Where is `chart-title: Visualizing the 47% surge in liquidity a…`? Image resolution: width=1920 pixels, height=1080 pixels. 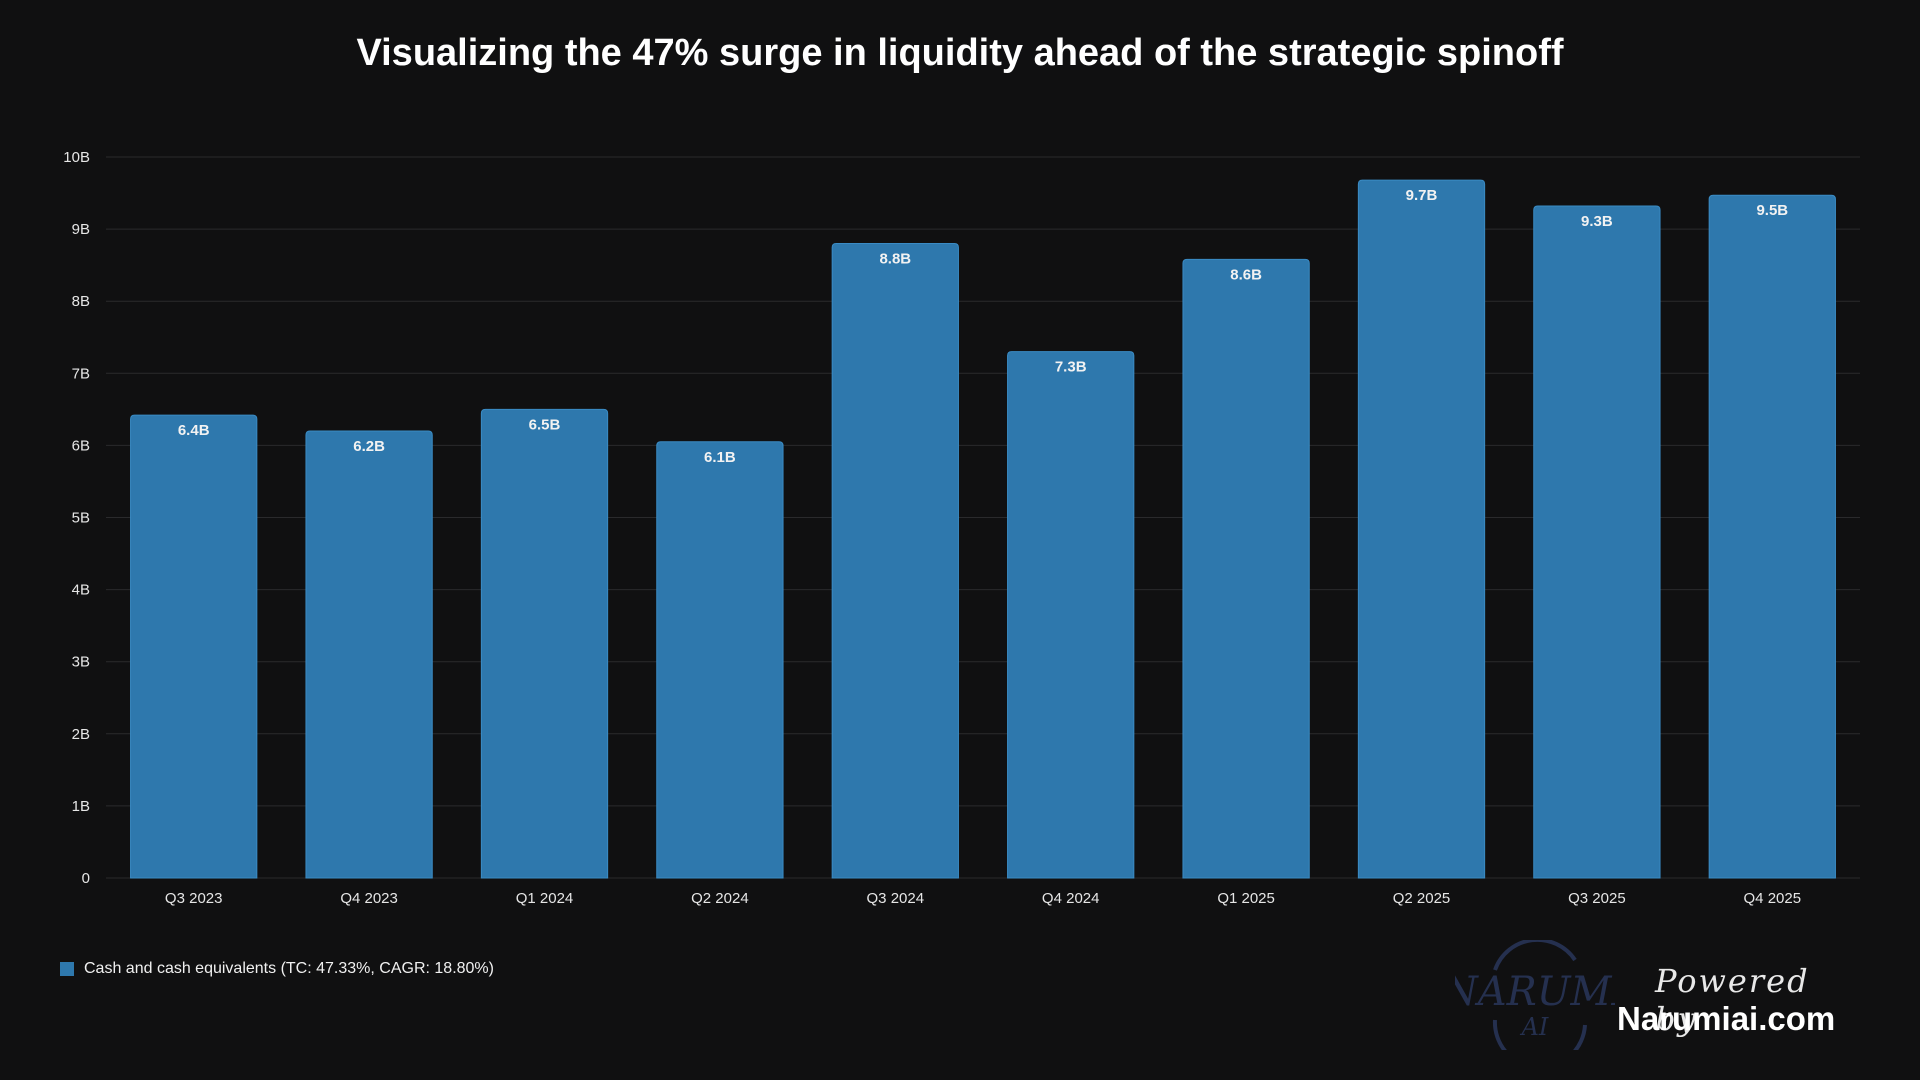
chart-title: Visualizing the 47% surge in liquidity a… is located at coordinates (960, 53).